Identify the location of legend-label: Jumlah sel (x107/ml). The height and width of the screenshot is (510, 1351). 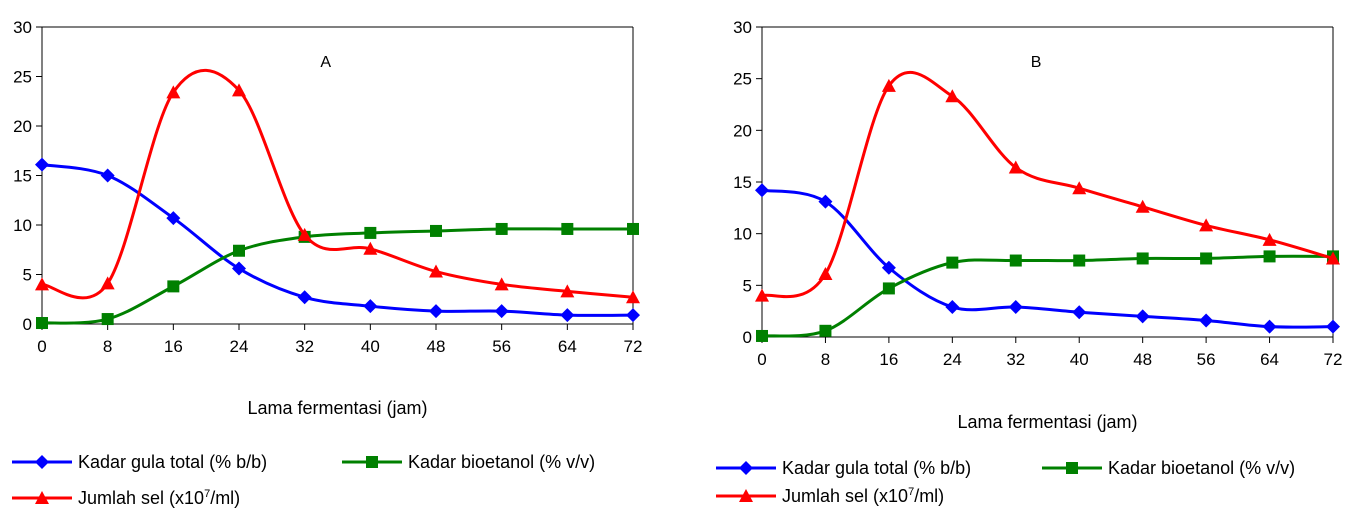
(863, 496).